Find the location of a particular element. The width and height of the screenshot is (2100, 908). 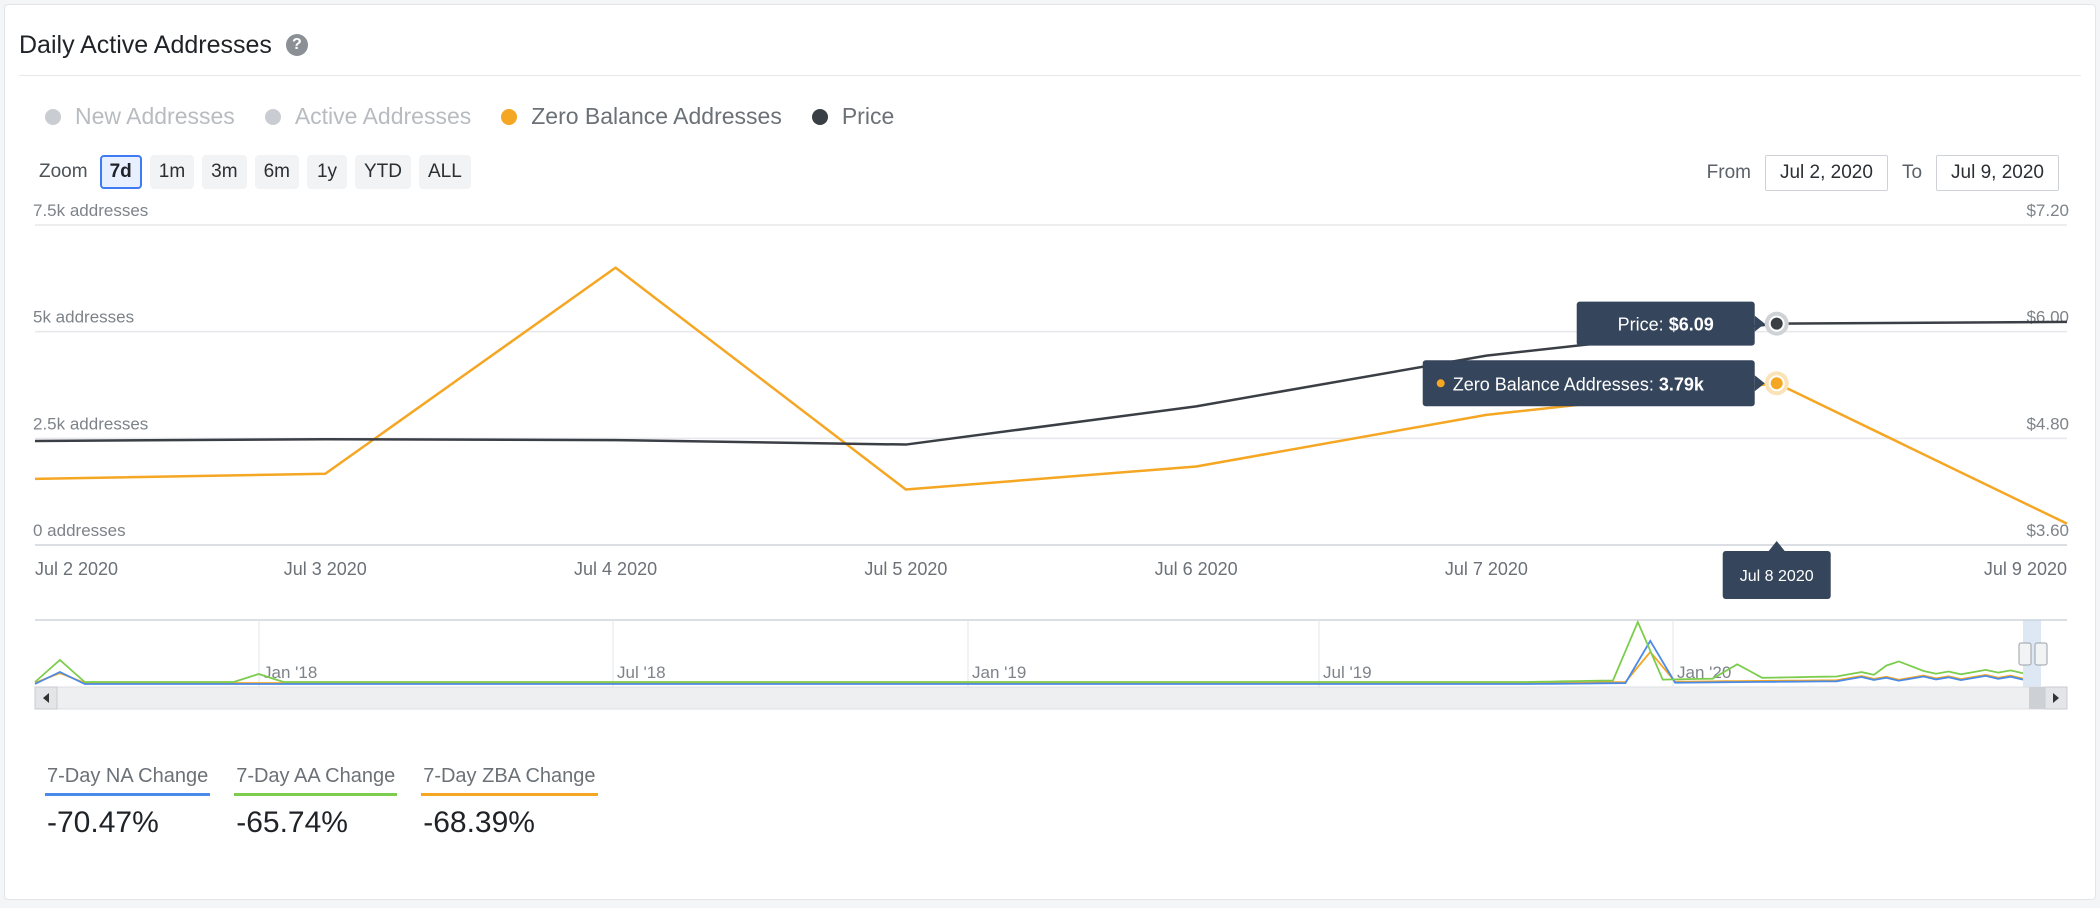

navigator-tick-label: Jul '19 is located at coordinates (1347, 672).